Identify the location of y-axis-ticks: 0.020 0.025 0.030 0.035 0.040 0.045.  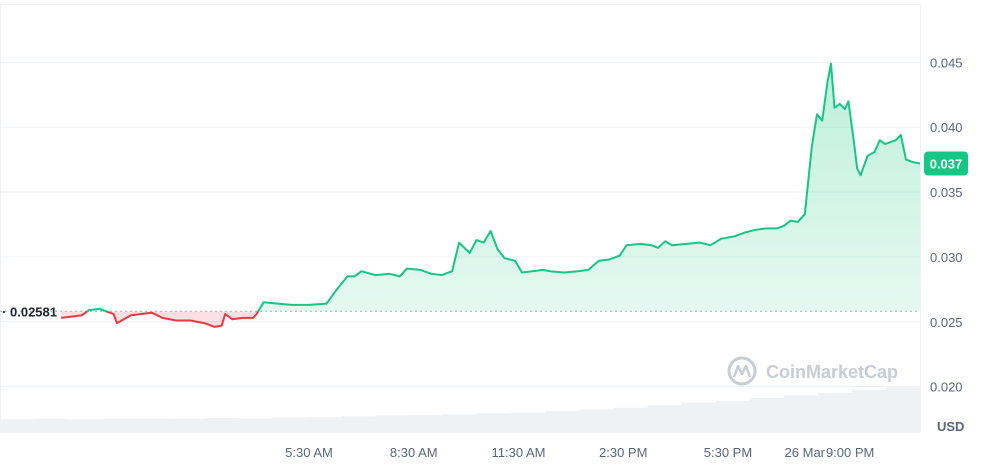
(946, 224).